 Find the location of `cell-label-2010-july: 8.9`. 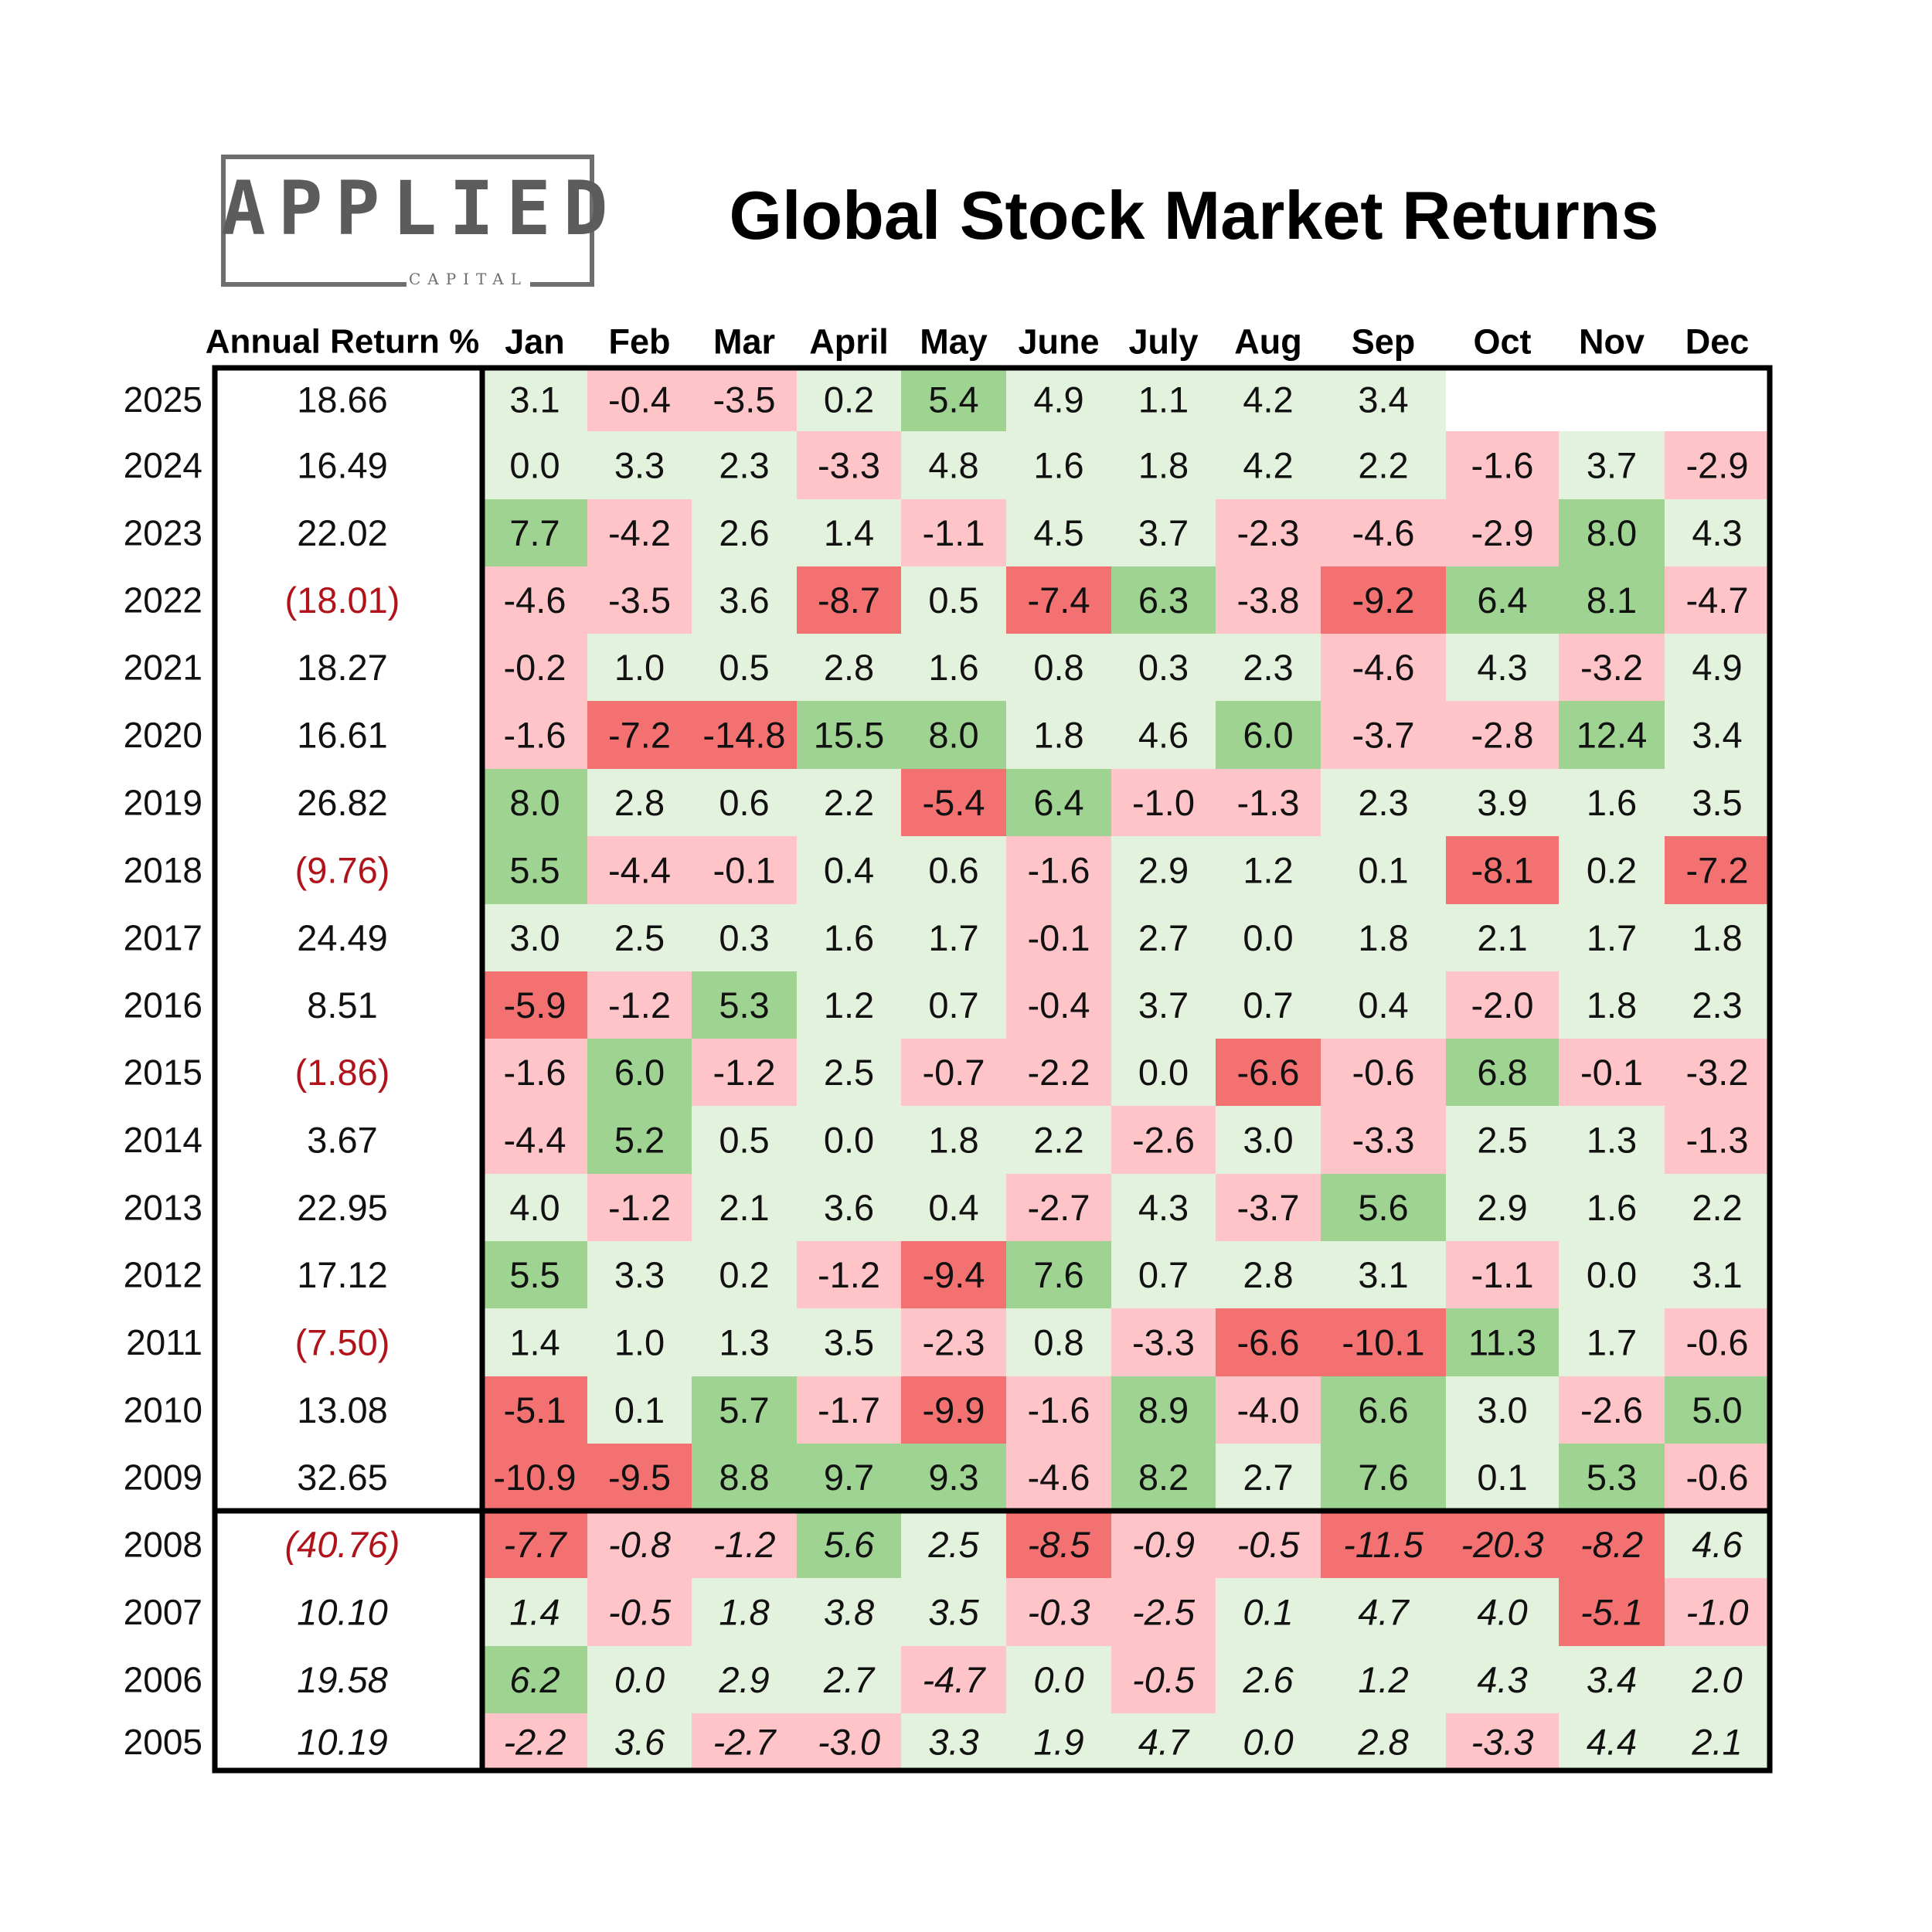

cell-label-2010-july: 8.9 is located at coordinates (1163, 1410).